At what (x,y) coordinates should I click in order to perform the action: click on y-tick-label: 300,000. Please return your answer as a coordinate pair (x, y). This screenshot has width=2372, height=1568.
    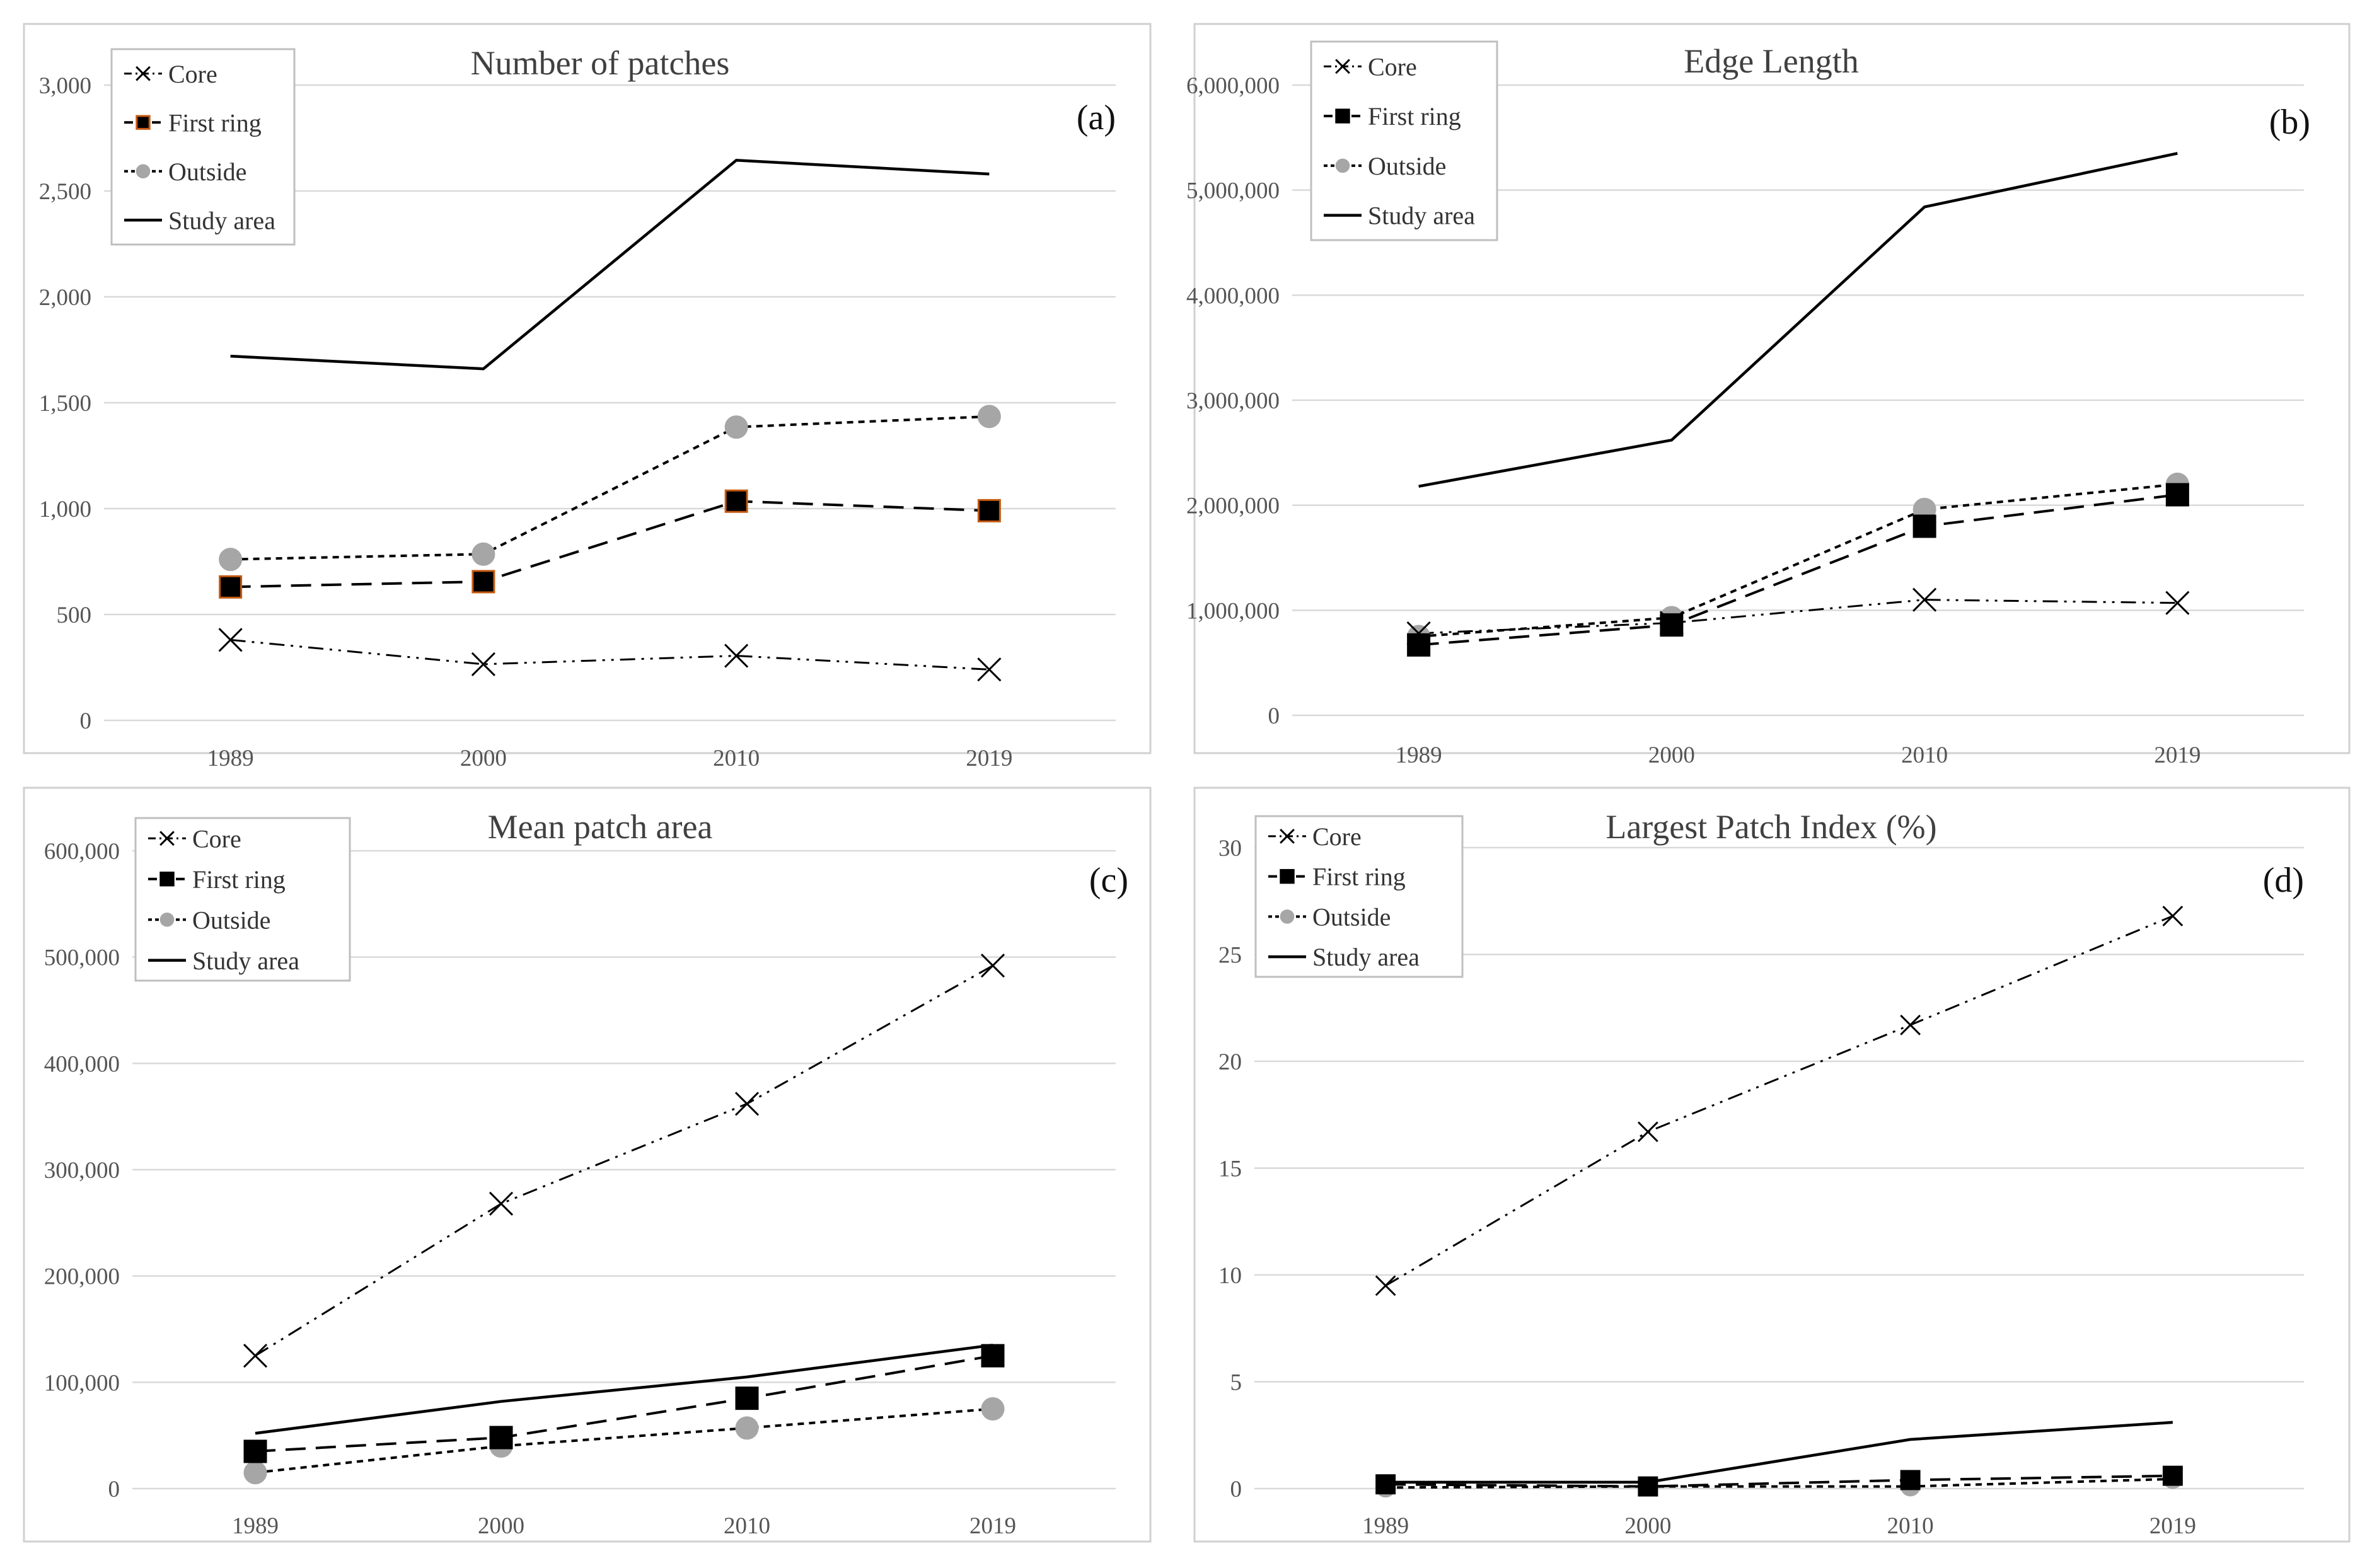
    Looking at the image, I should click on (82, 1171).